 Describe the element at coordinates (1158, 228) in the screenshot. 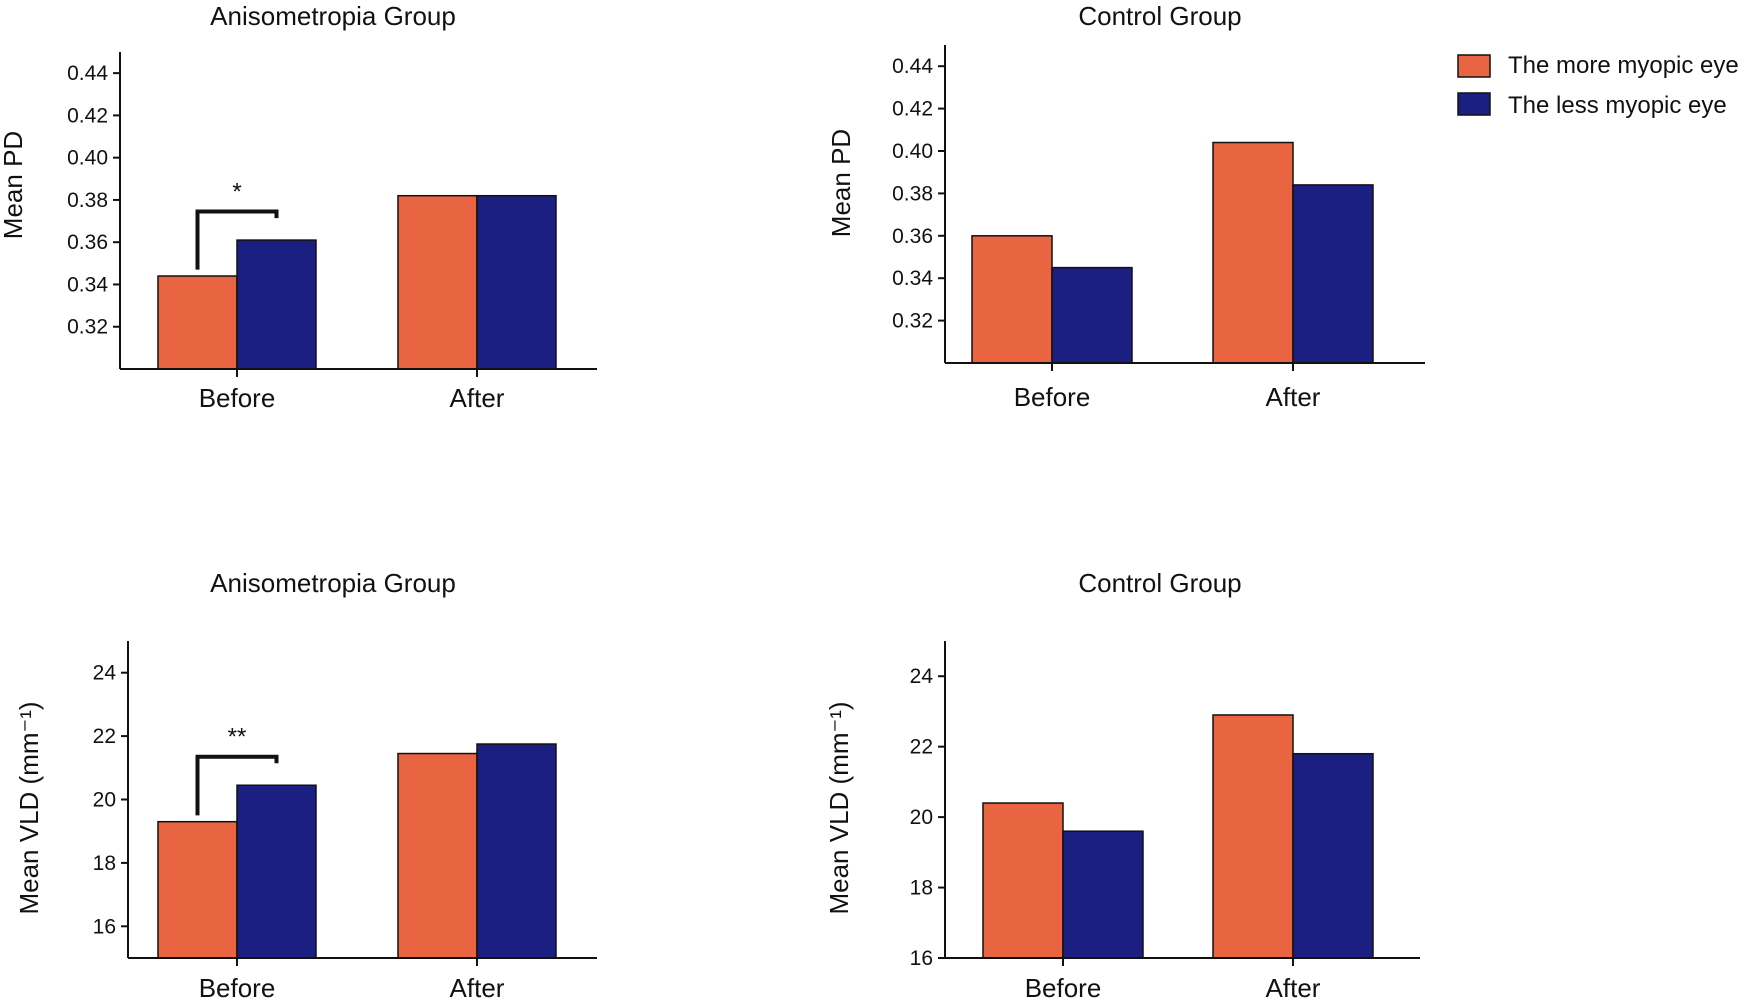

I see `plot-area: 0.32 0.34 0.36 0.38 0.40 0.42 0.44 Before After` at that location.